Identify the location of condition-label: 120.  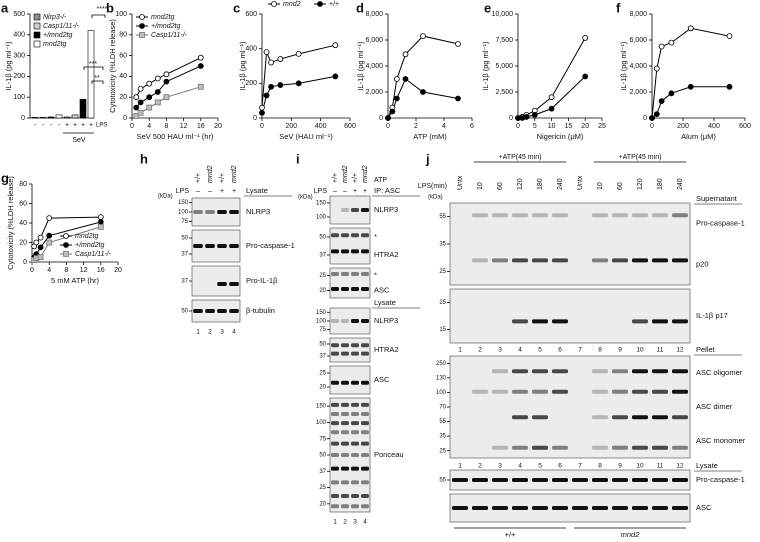
(520, 184).